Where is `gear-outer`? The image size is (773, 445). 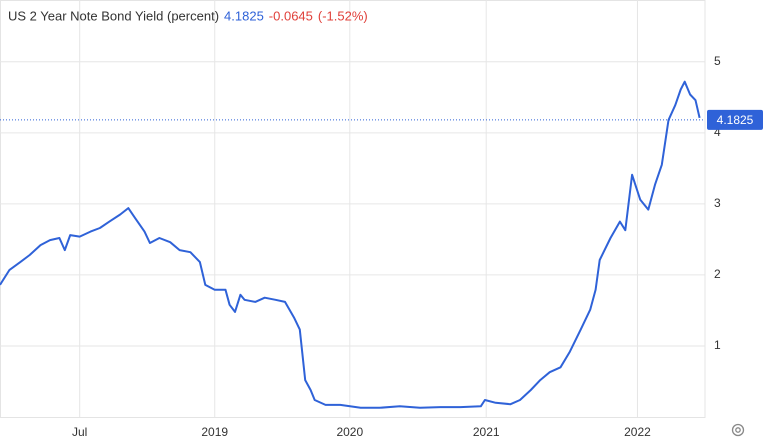
gear-outer is located at coordinates (738, 430).